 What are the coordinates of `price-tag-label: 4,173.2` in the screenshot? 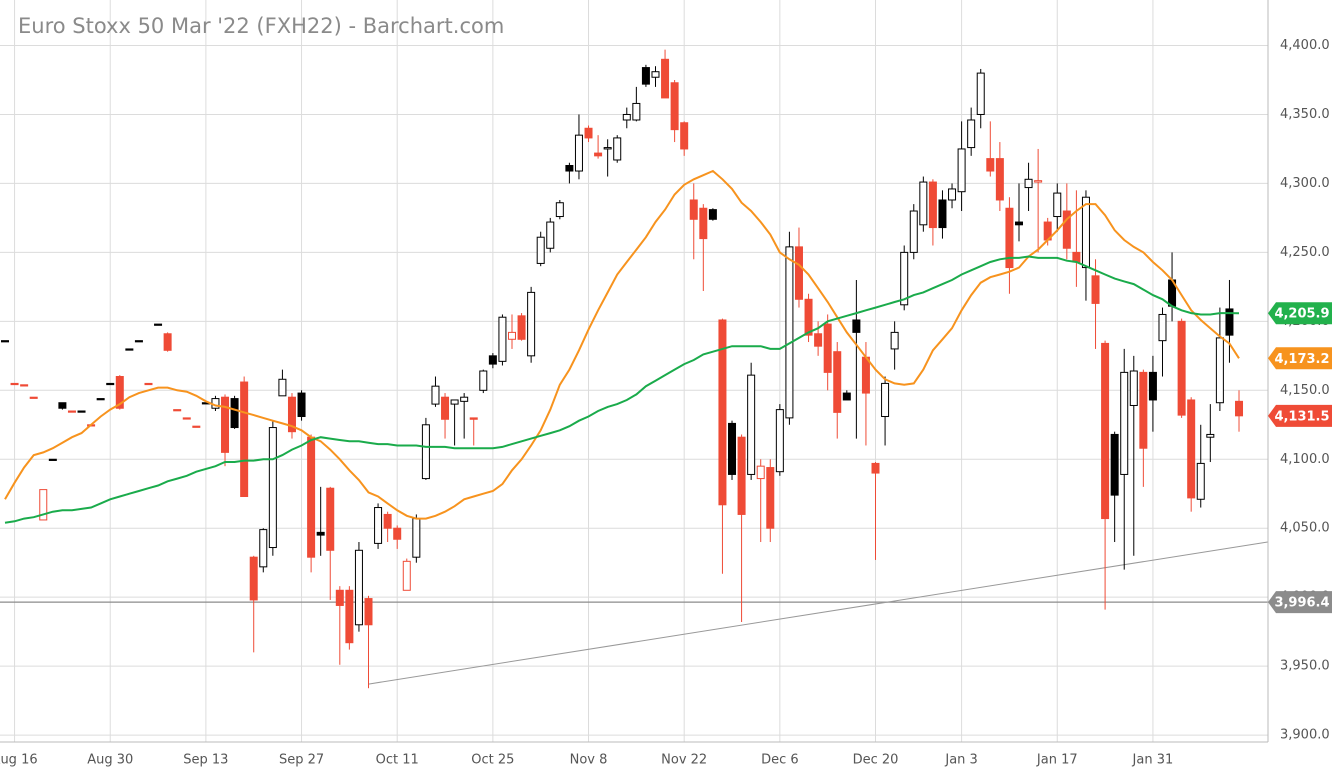 It's located at (1301, 359).